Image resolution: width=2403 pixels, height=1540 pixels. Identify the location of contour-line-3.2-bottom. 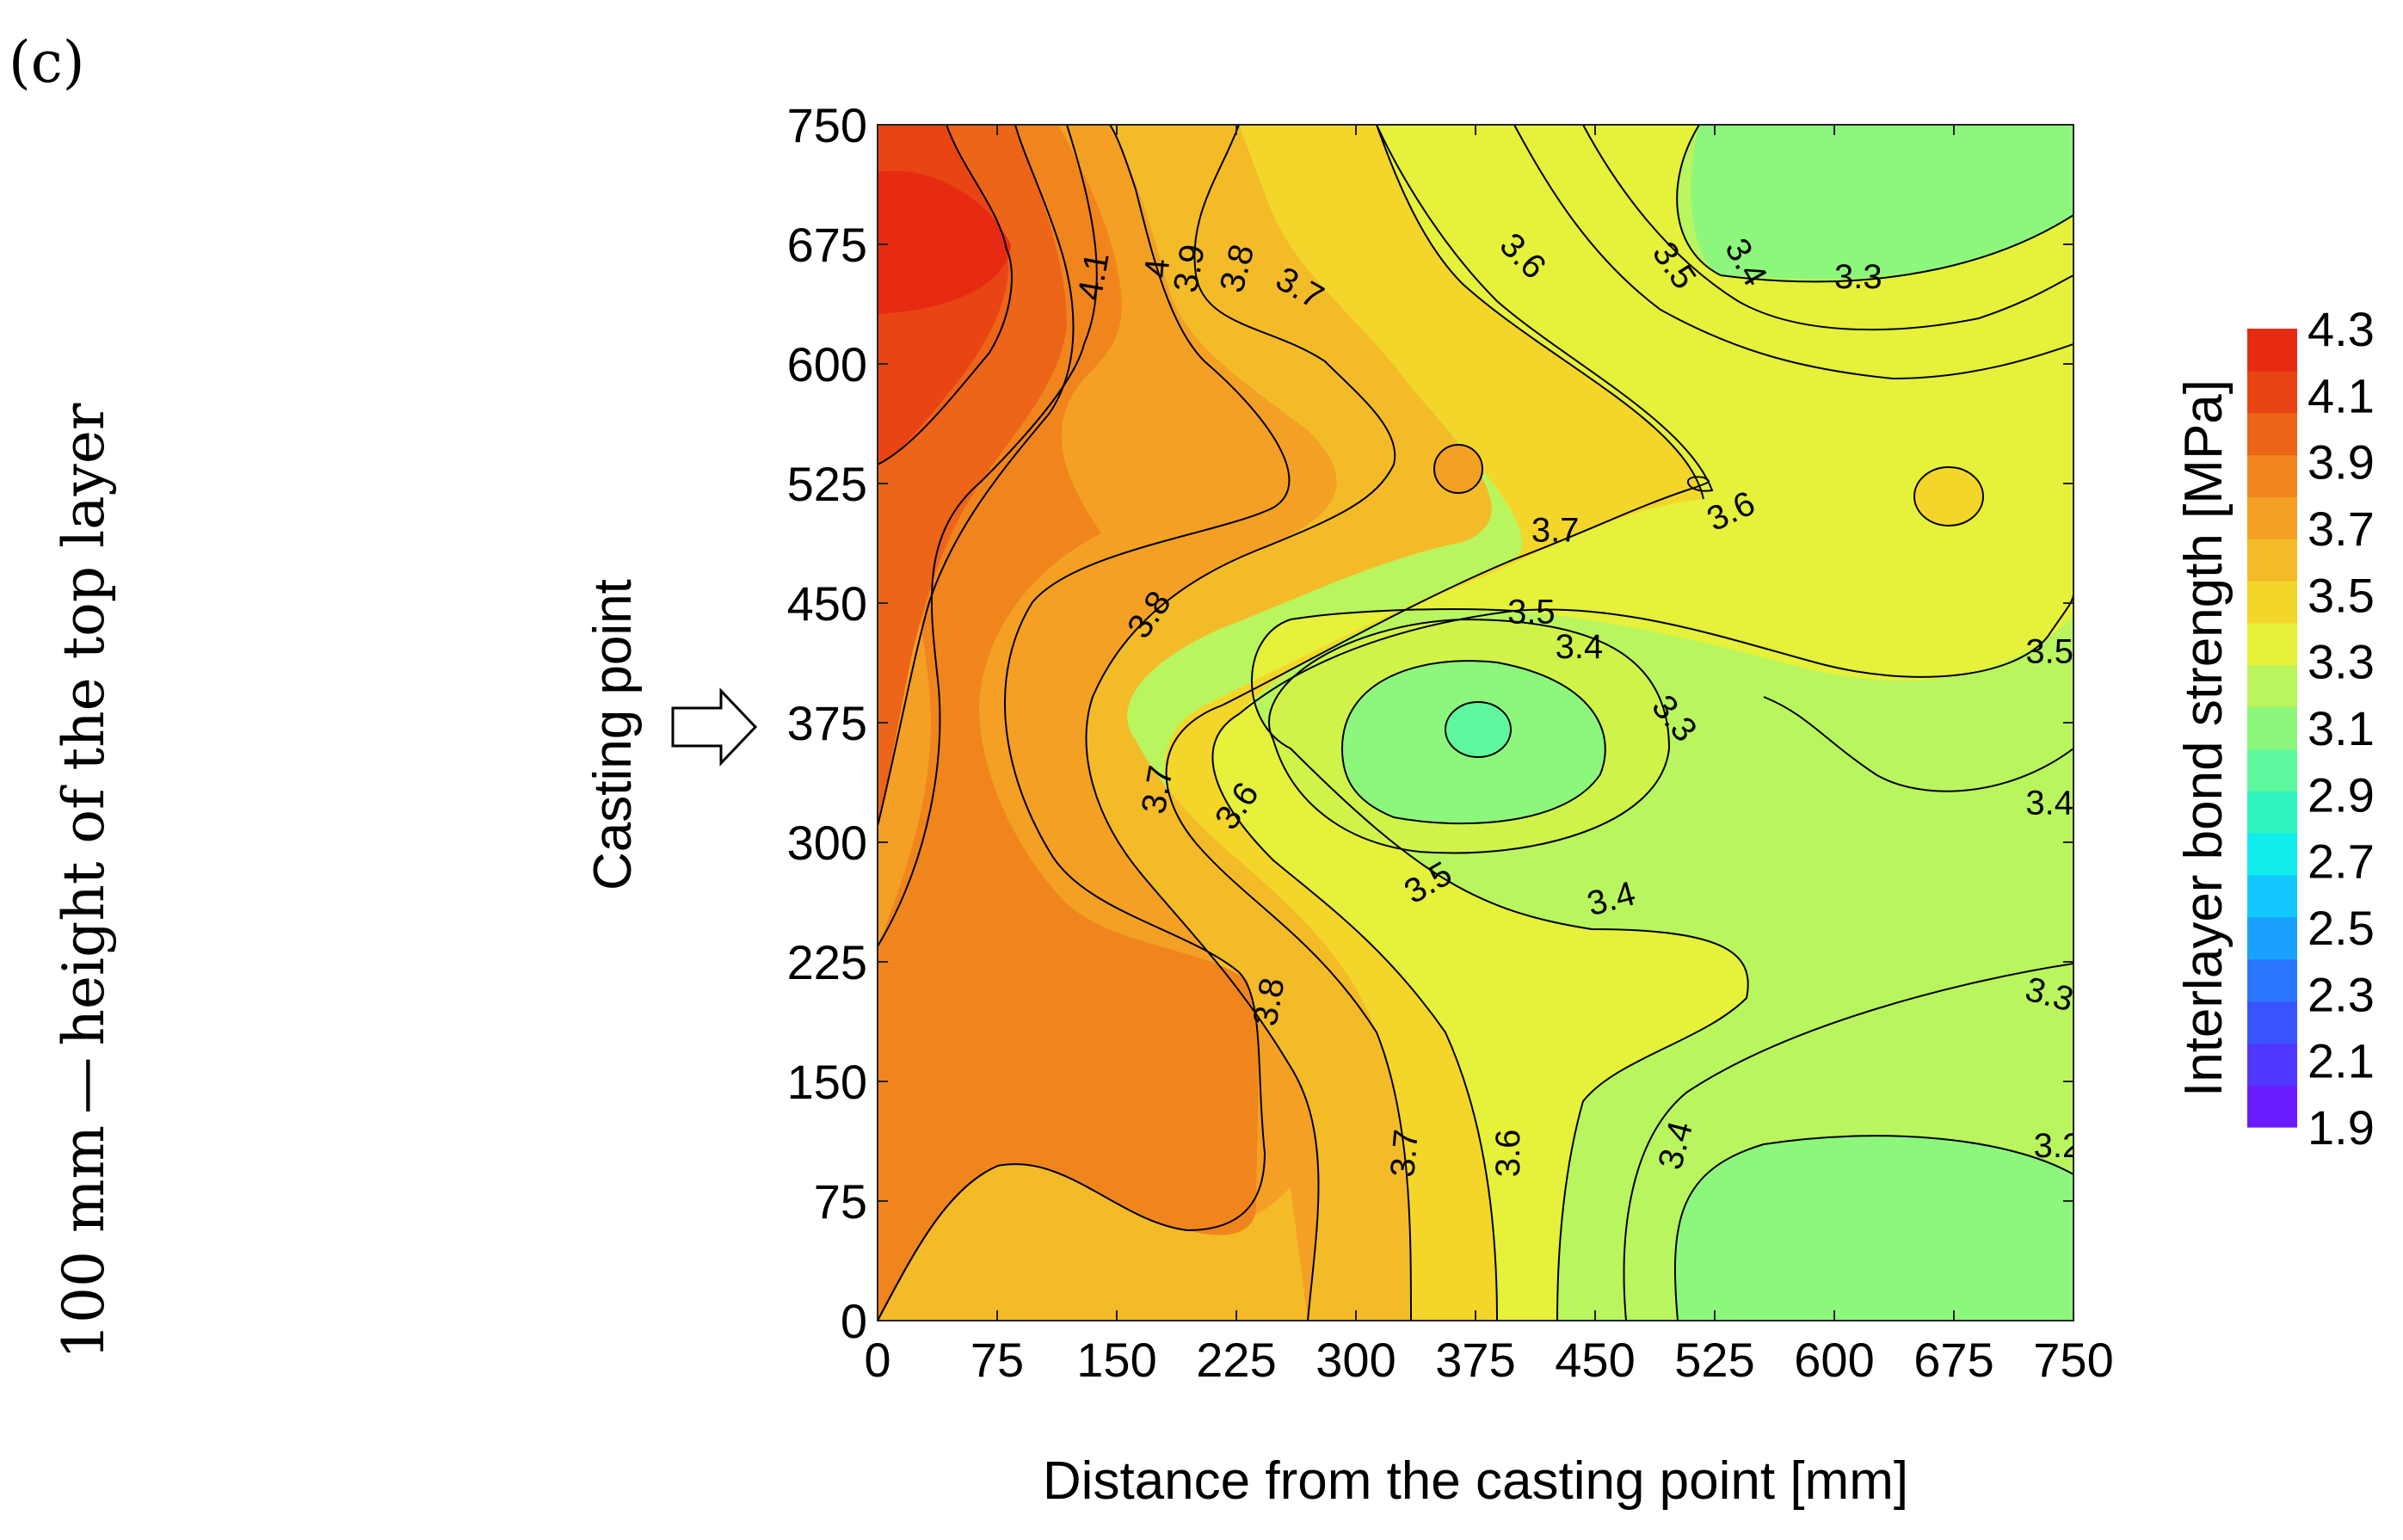
(1873, 1228).